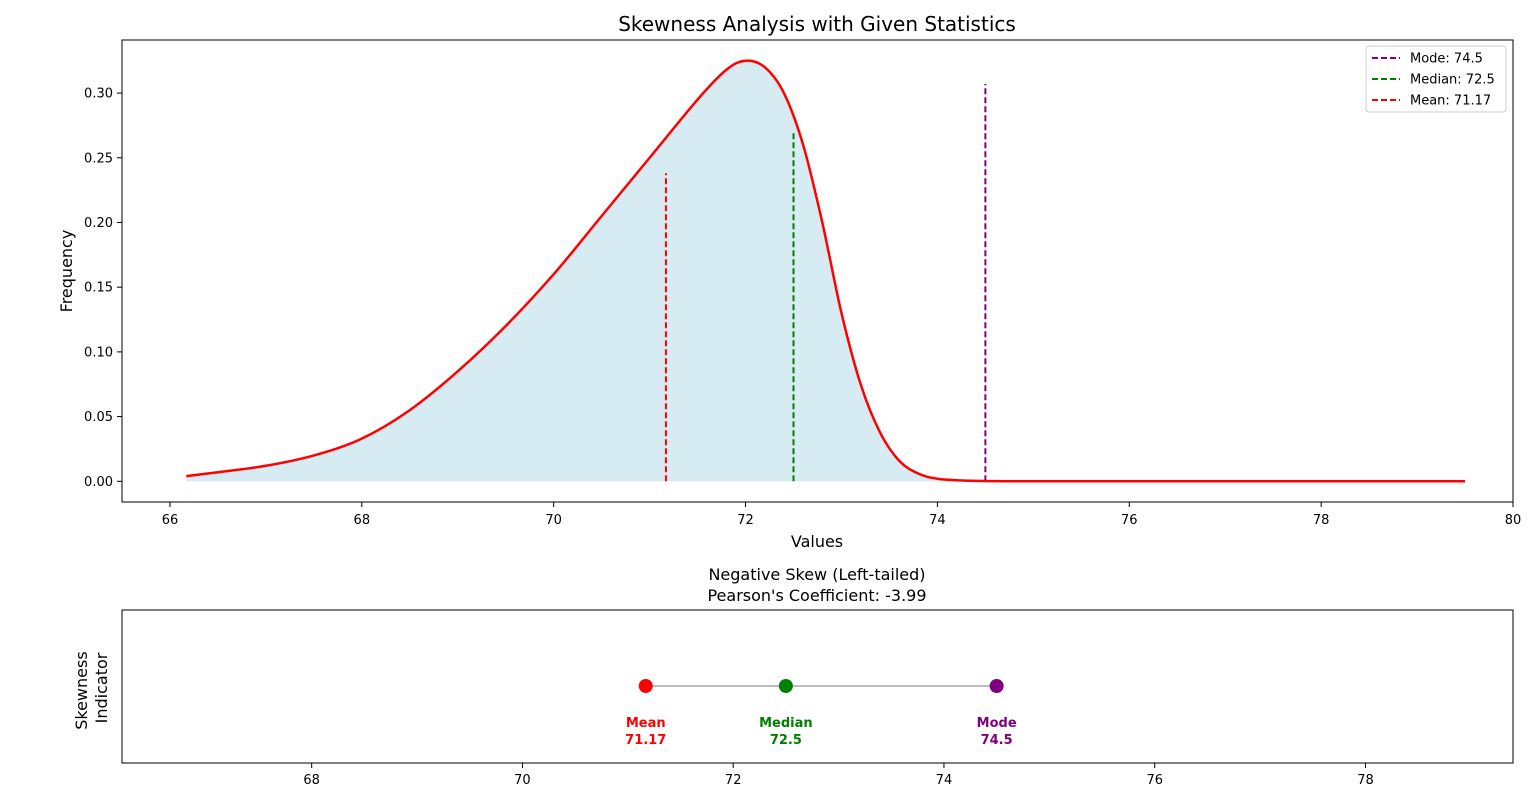 This screenshot has width=1536, height=802. I want to click on indicator-x-tick-label: 76, so click(1154, 780).